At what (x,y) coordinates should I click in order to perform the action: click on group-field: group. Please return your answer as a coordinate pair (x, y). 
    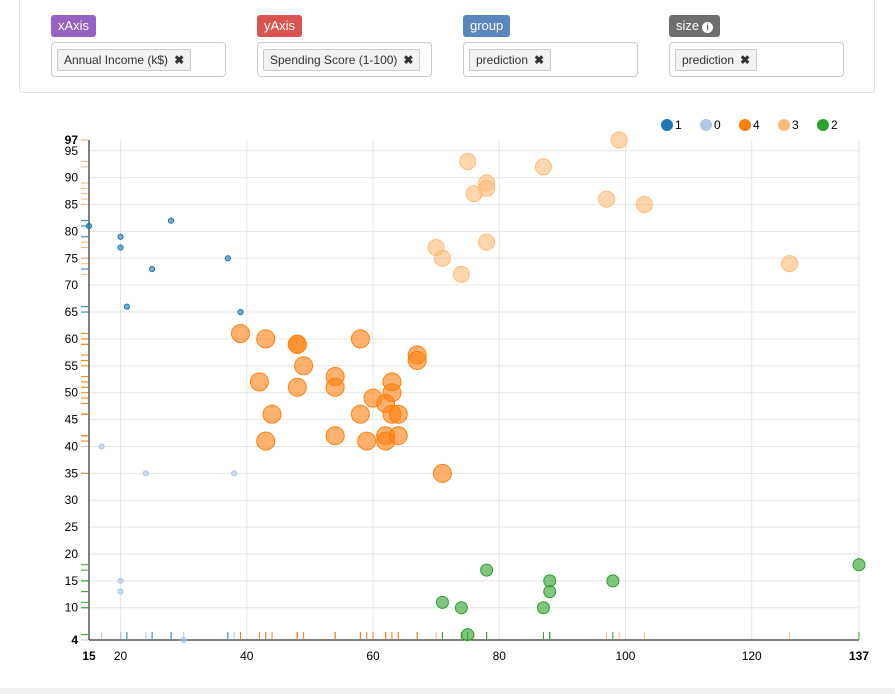
    Looking at the image, I should click on (487, 26).